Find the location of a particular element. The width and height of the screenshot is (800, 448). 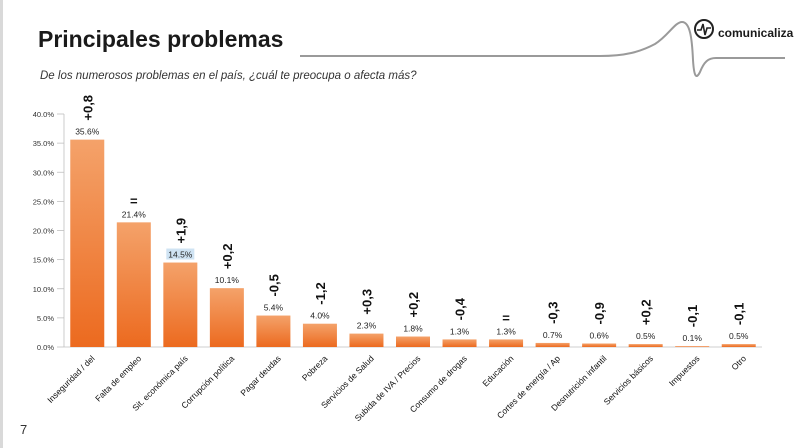

value-label: 35.6% is located at coordinates (87, 132).